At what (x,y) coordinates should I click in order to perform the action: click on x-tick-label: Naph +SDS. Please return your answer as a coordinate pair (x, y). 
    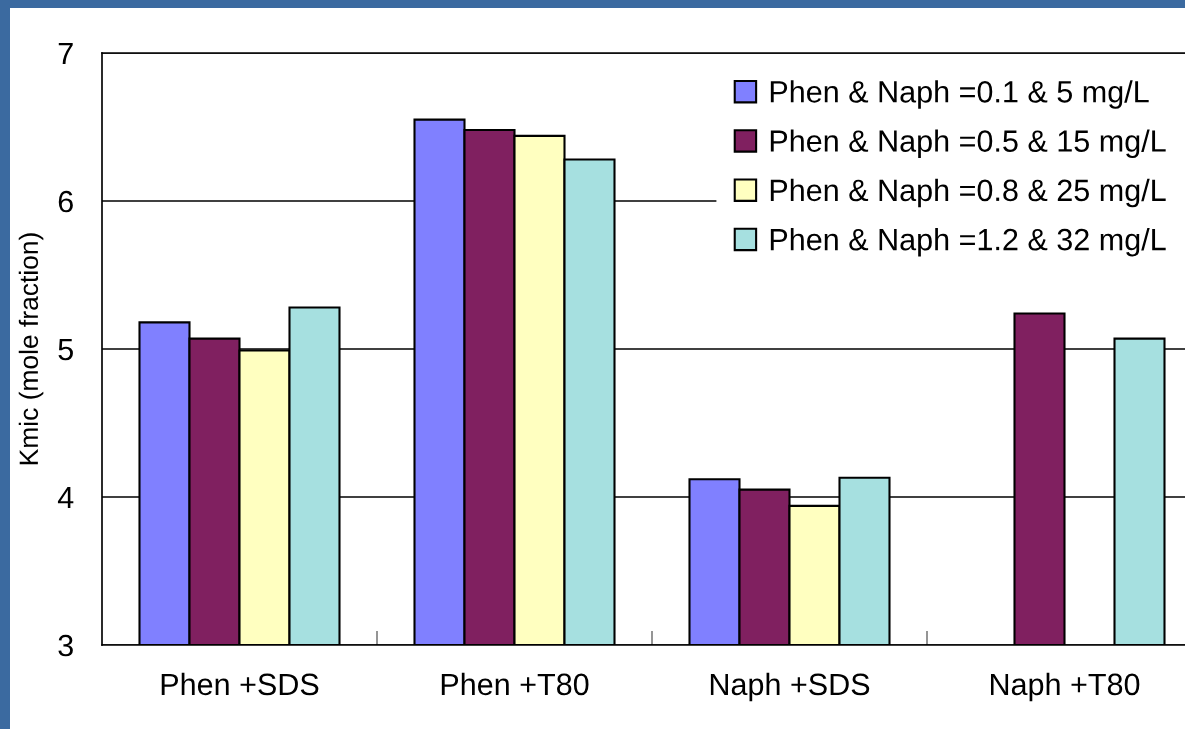
    Looking at the image, I should click on (790, 687).